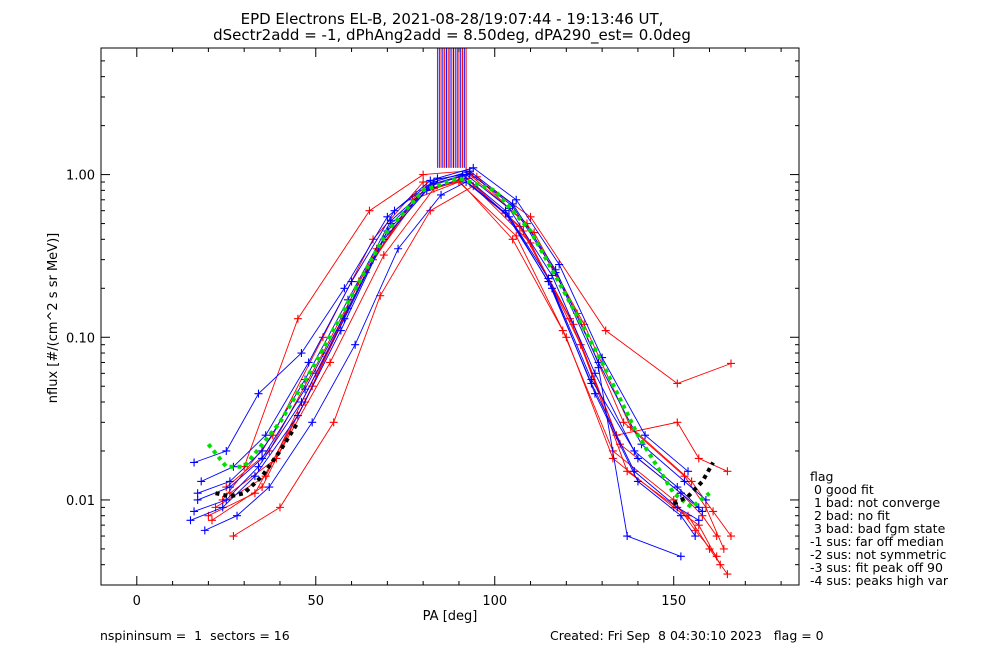  I want to click on legend-entry-1: 1 bad: not converge, so click(875, 502).